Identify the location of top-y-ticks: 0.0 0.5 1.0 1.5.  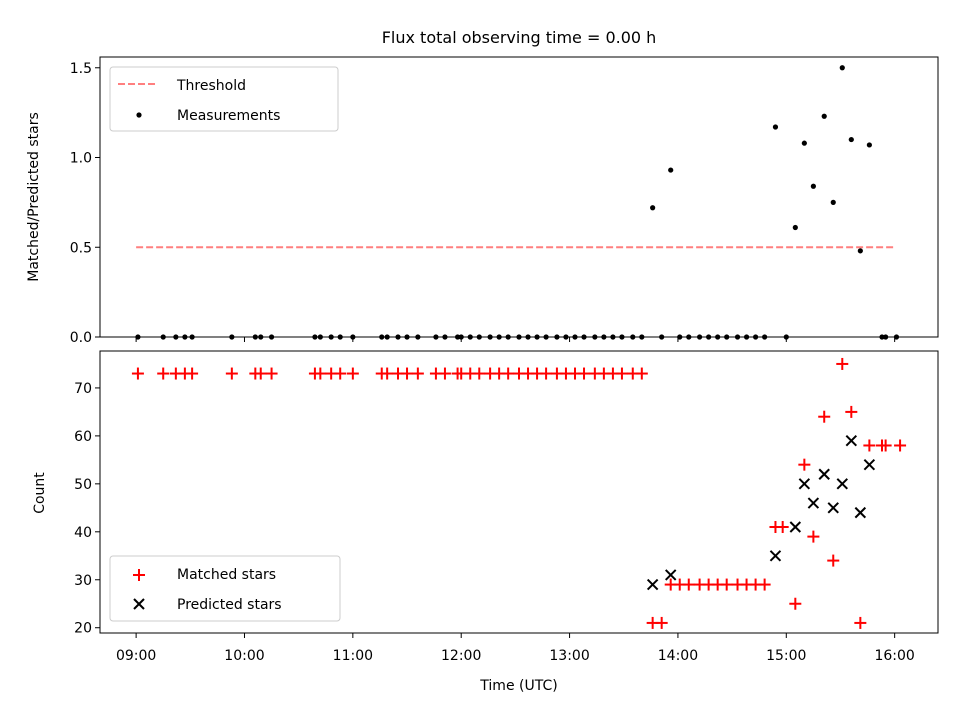
(85, 203).